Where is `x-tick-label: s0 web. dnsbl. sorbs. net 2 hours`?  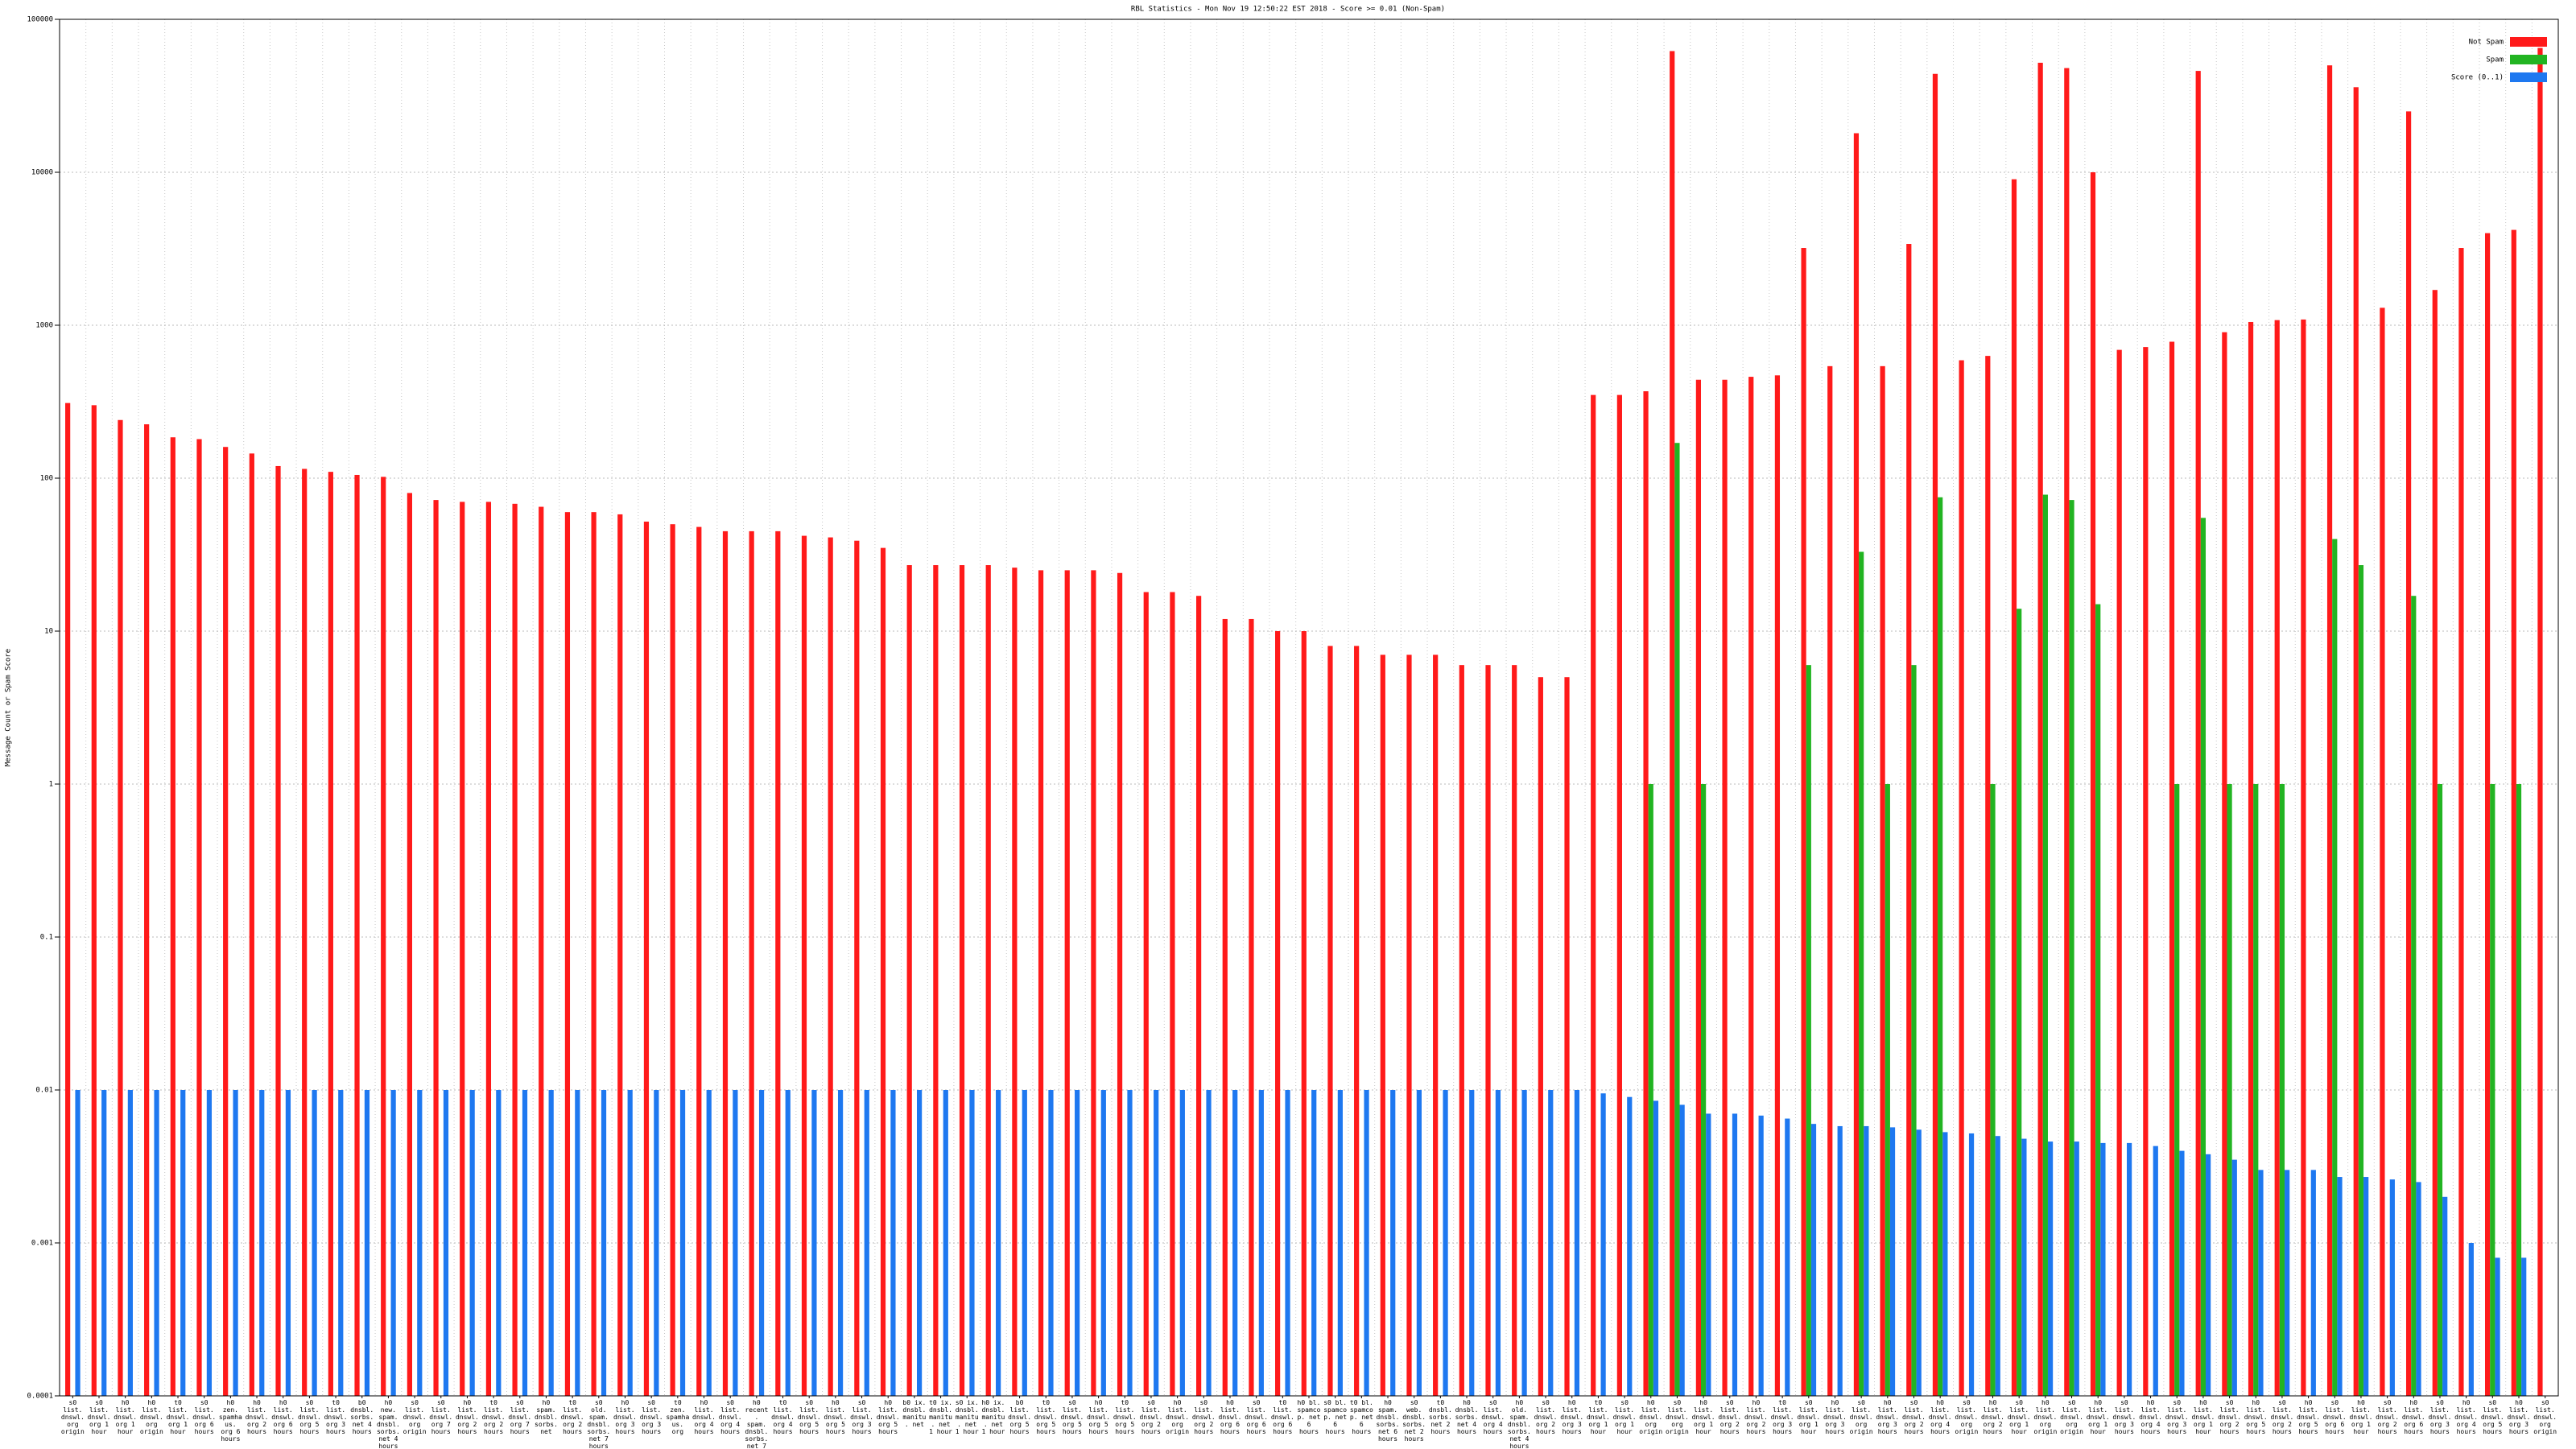 x-tick-label: s0 web. dnsbl. sorbs. net 2 hours is located at coordinates (1414, 1421).